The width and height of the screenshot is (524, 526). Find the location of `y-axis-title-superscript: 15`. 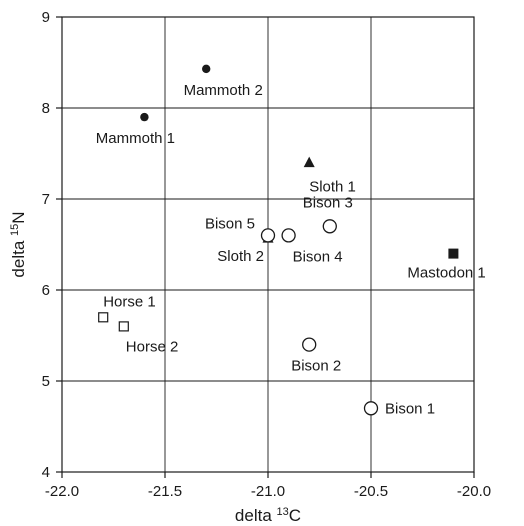

y-axis-title-superscript: 15 is located at coordinates (15, 230).